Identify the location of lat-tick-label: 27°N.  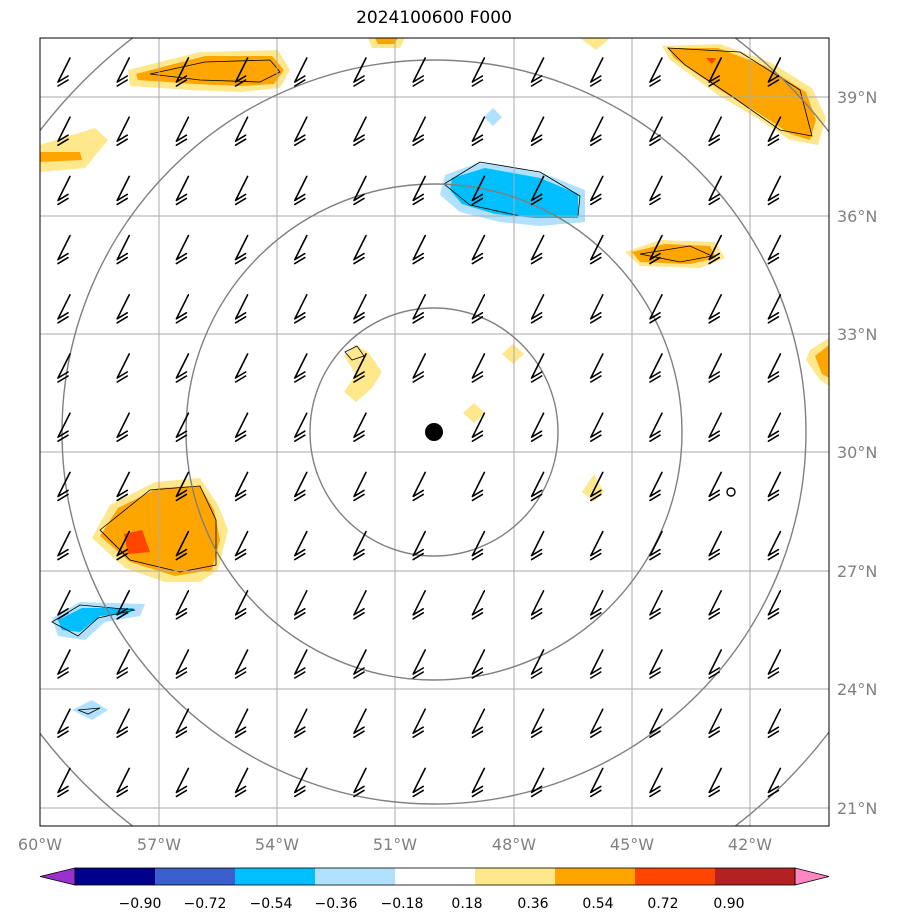
(857, 571).